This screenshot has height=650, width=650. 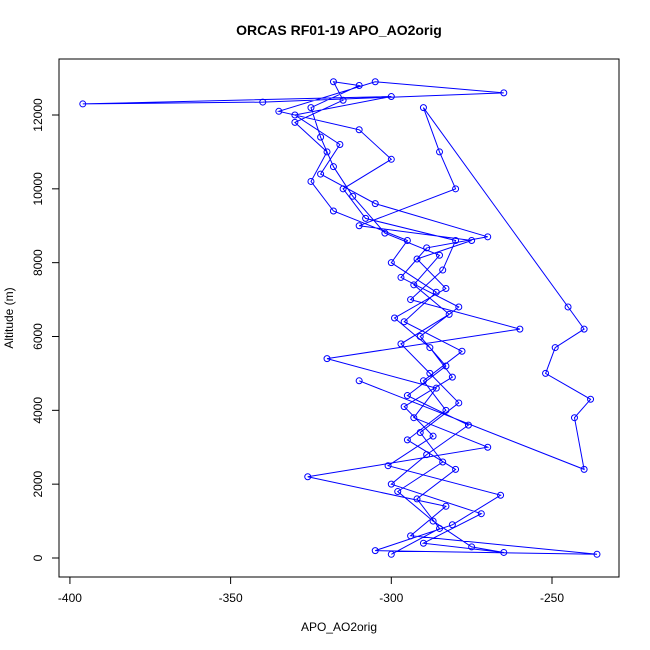 What do you see at coordinates (38, 189) in the screenshot?
I see `y-tick-label: 10000` at bounding box center [38, 189].